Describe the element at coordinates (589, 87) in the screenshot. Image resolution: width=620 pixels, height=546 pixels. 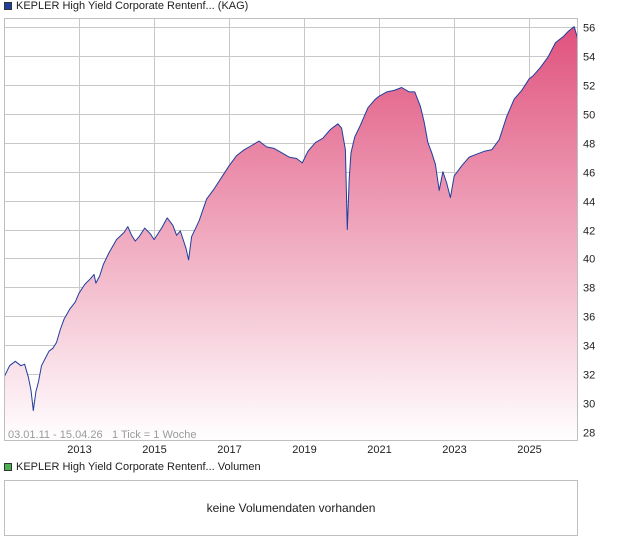
I see `y-tick-label: 52` at that location.